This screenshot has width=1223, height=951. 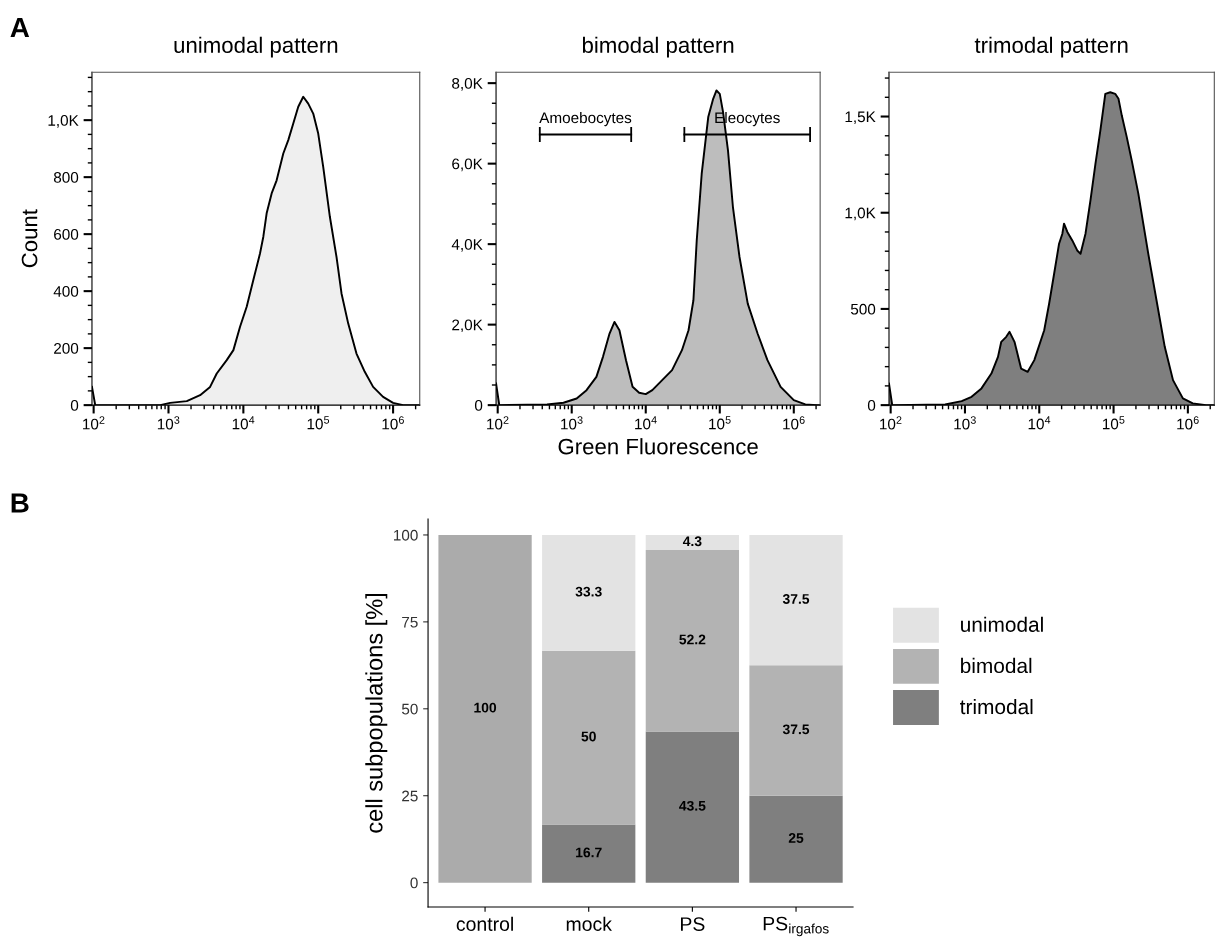 I want to click on data-label: 25, so click(x=796, y=838).